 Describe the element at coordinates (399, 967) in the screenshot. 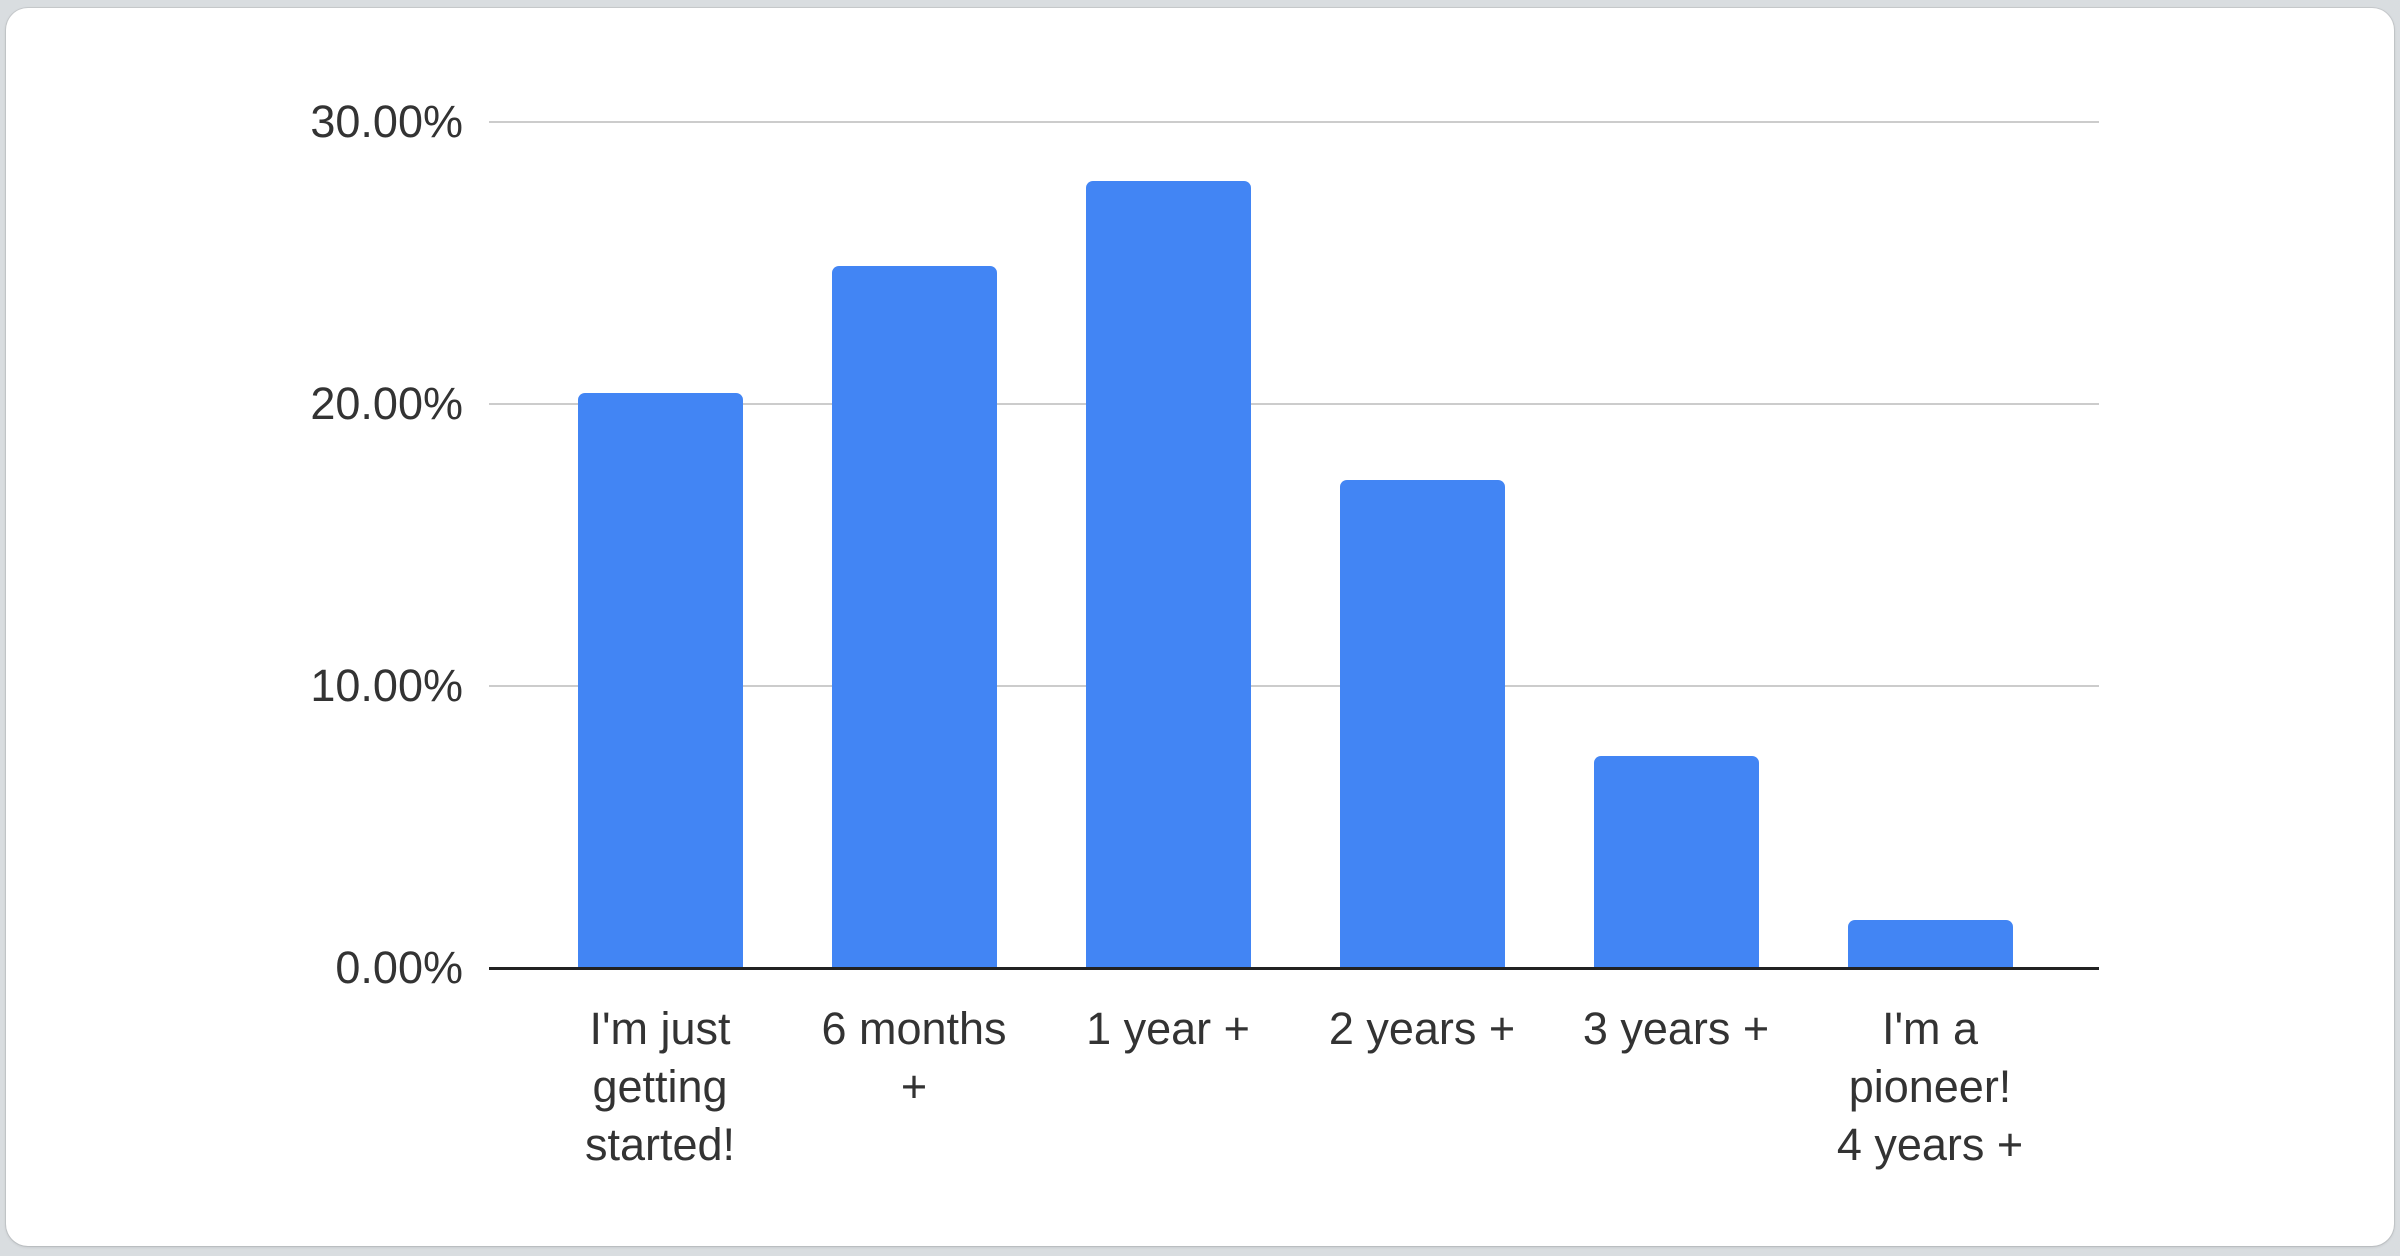

I see `y-axis-tick-label: 0.00%` at that location.